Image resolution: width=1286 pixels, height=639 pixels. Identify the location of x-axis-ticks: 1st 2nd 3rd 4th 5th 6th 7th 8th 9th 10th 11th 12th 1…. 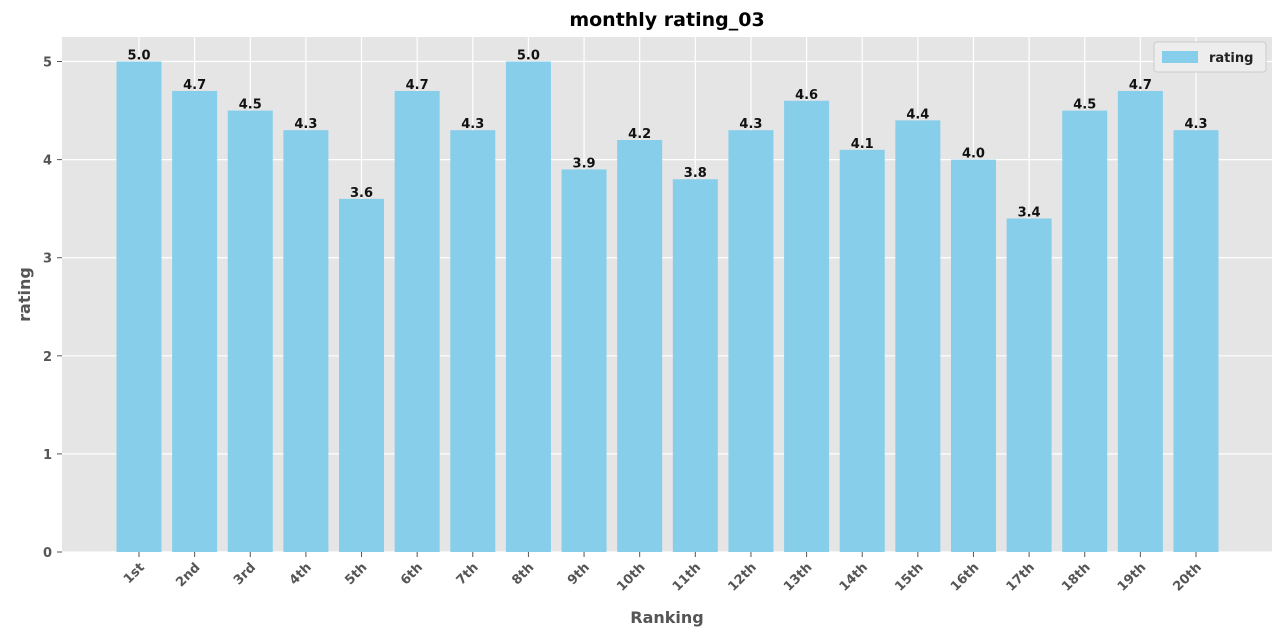
(663, 573).